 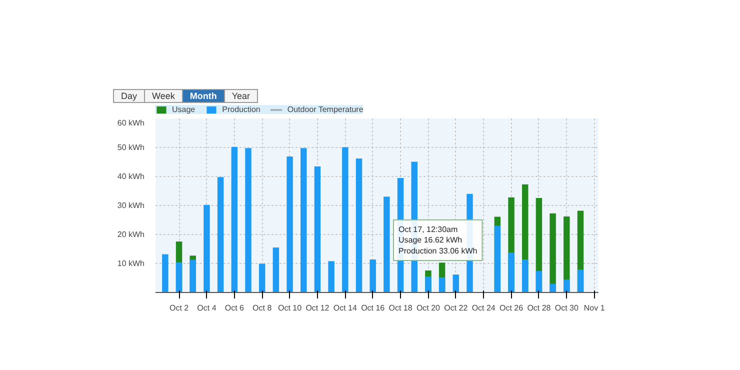 I want to click on y-tick-label: 20 kWh, so click(x=131, y=234).